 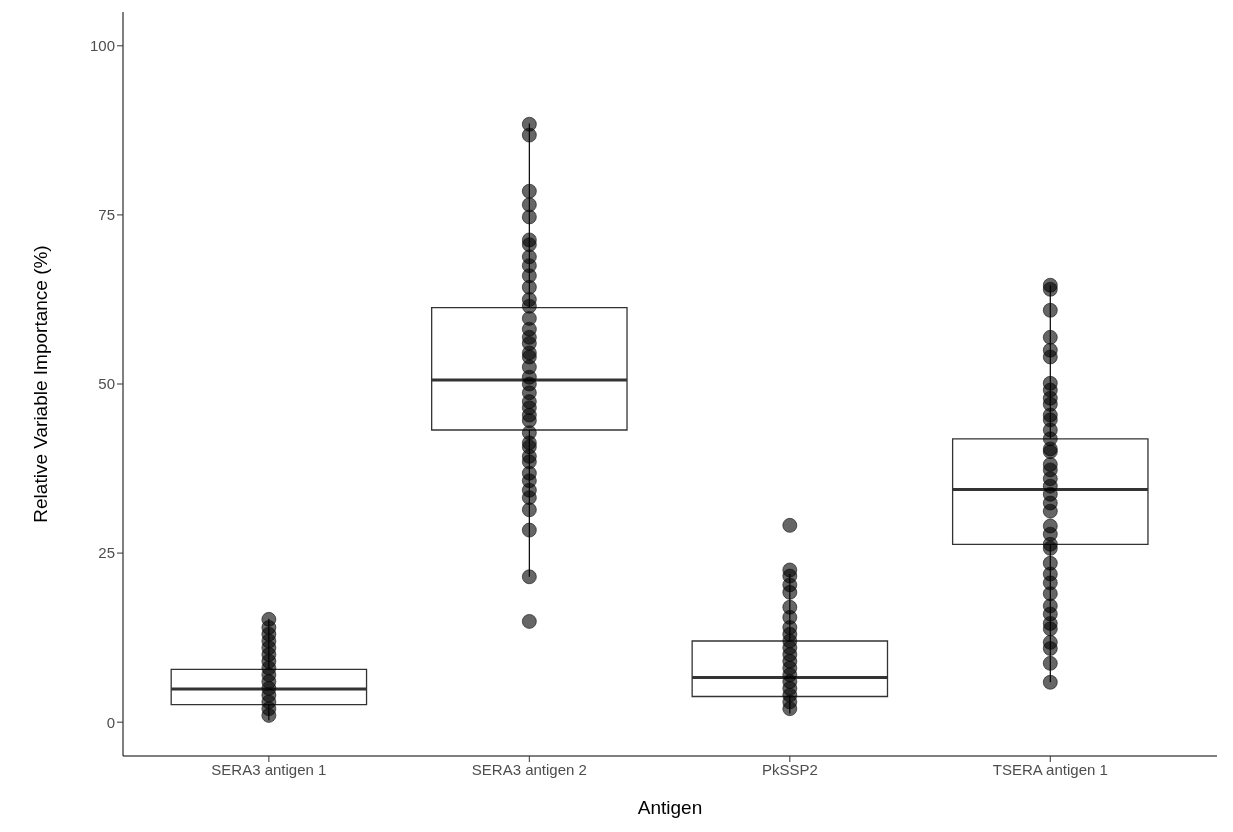 I want to click on y-tick-label: 75, so click(x=106, y=215).